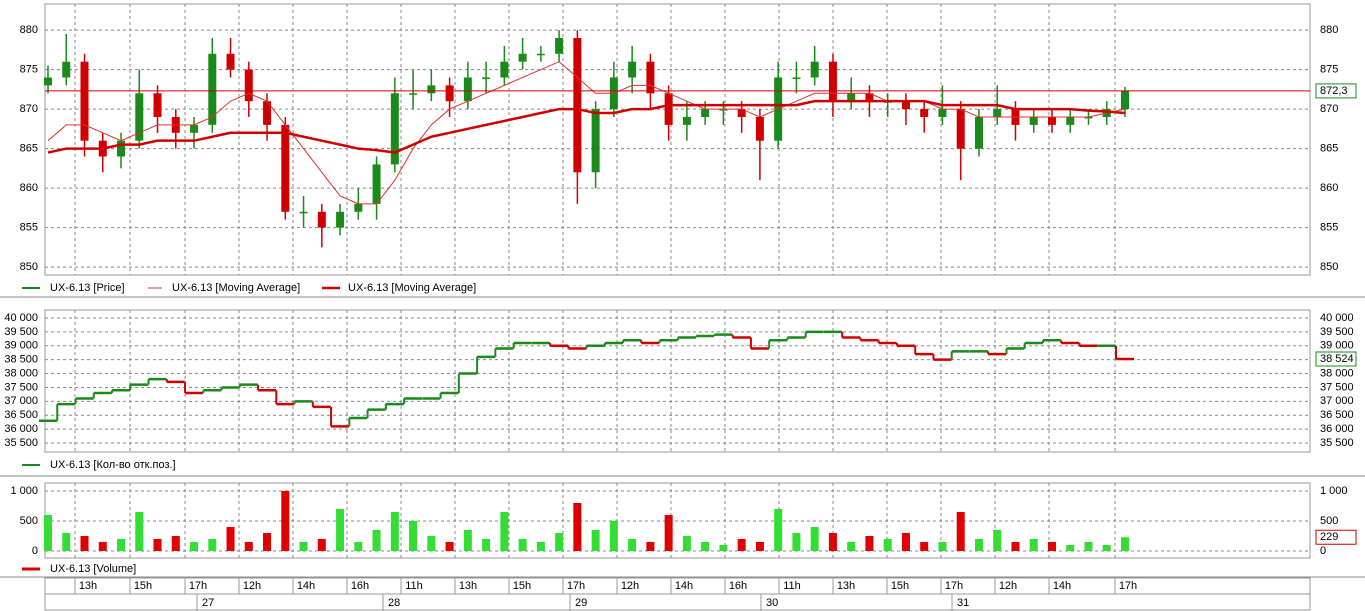 This screenshot has height=611, width=1365. I want to click on y-tick-label: 40 000, so click(21, 318).